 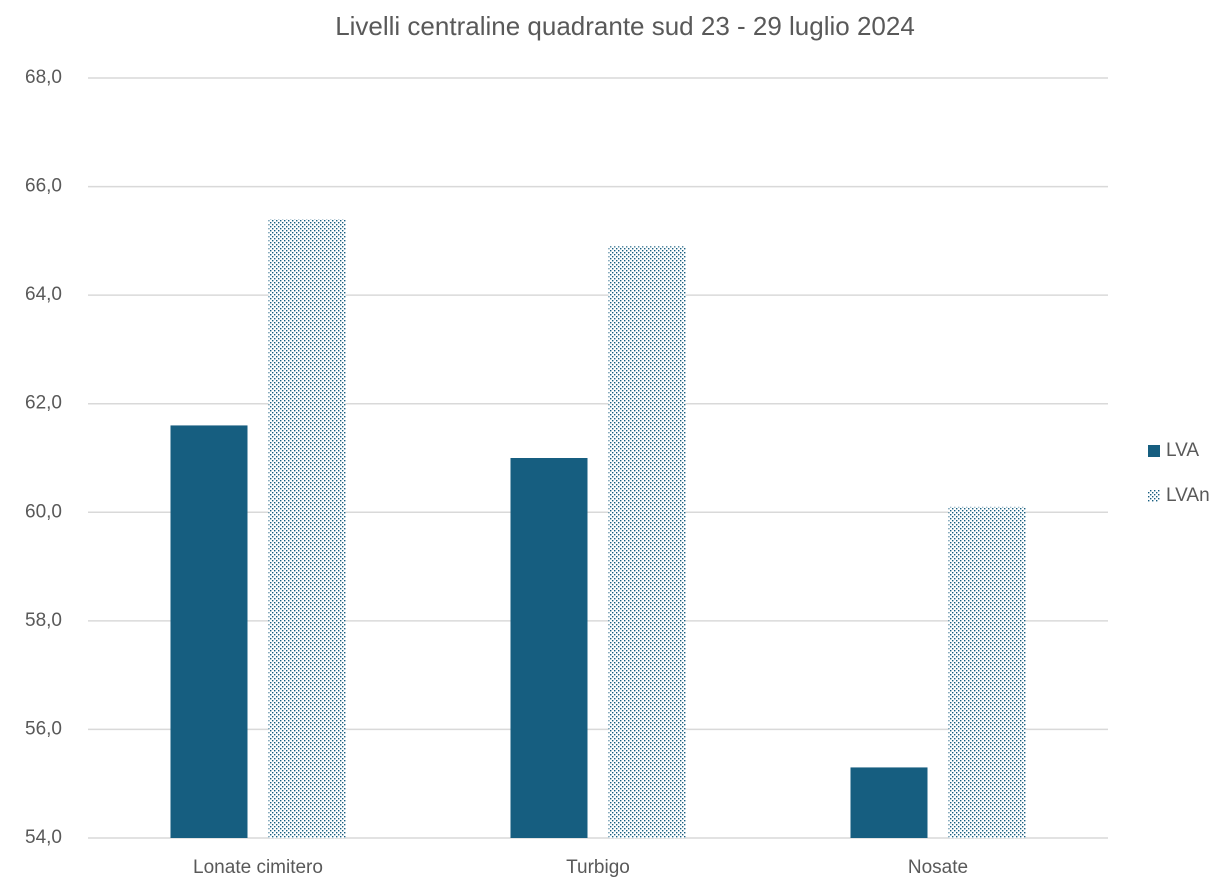 I want to click on y-tick-label: 68,0, so click(x=43, y=77).